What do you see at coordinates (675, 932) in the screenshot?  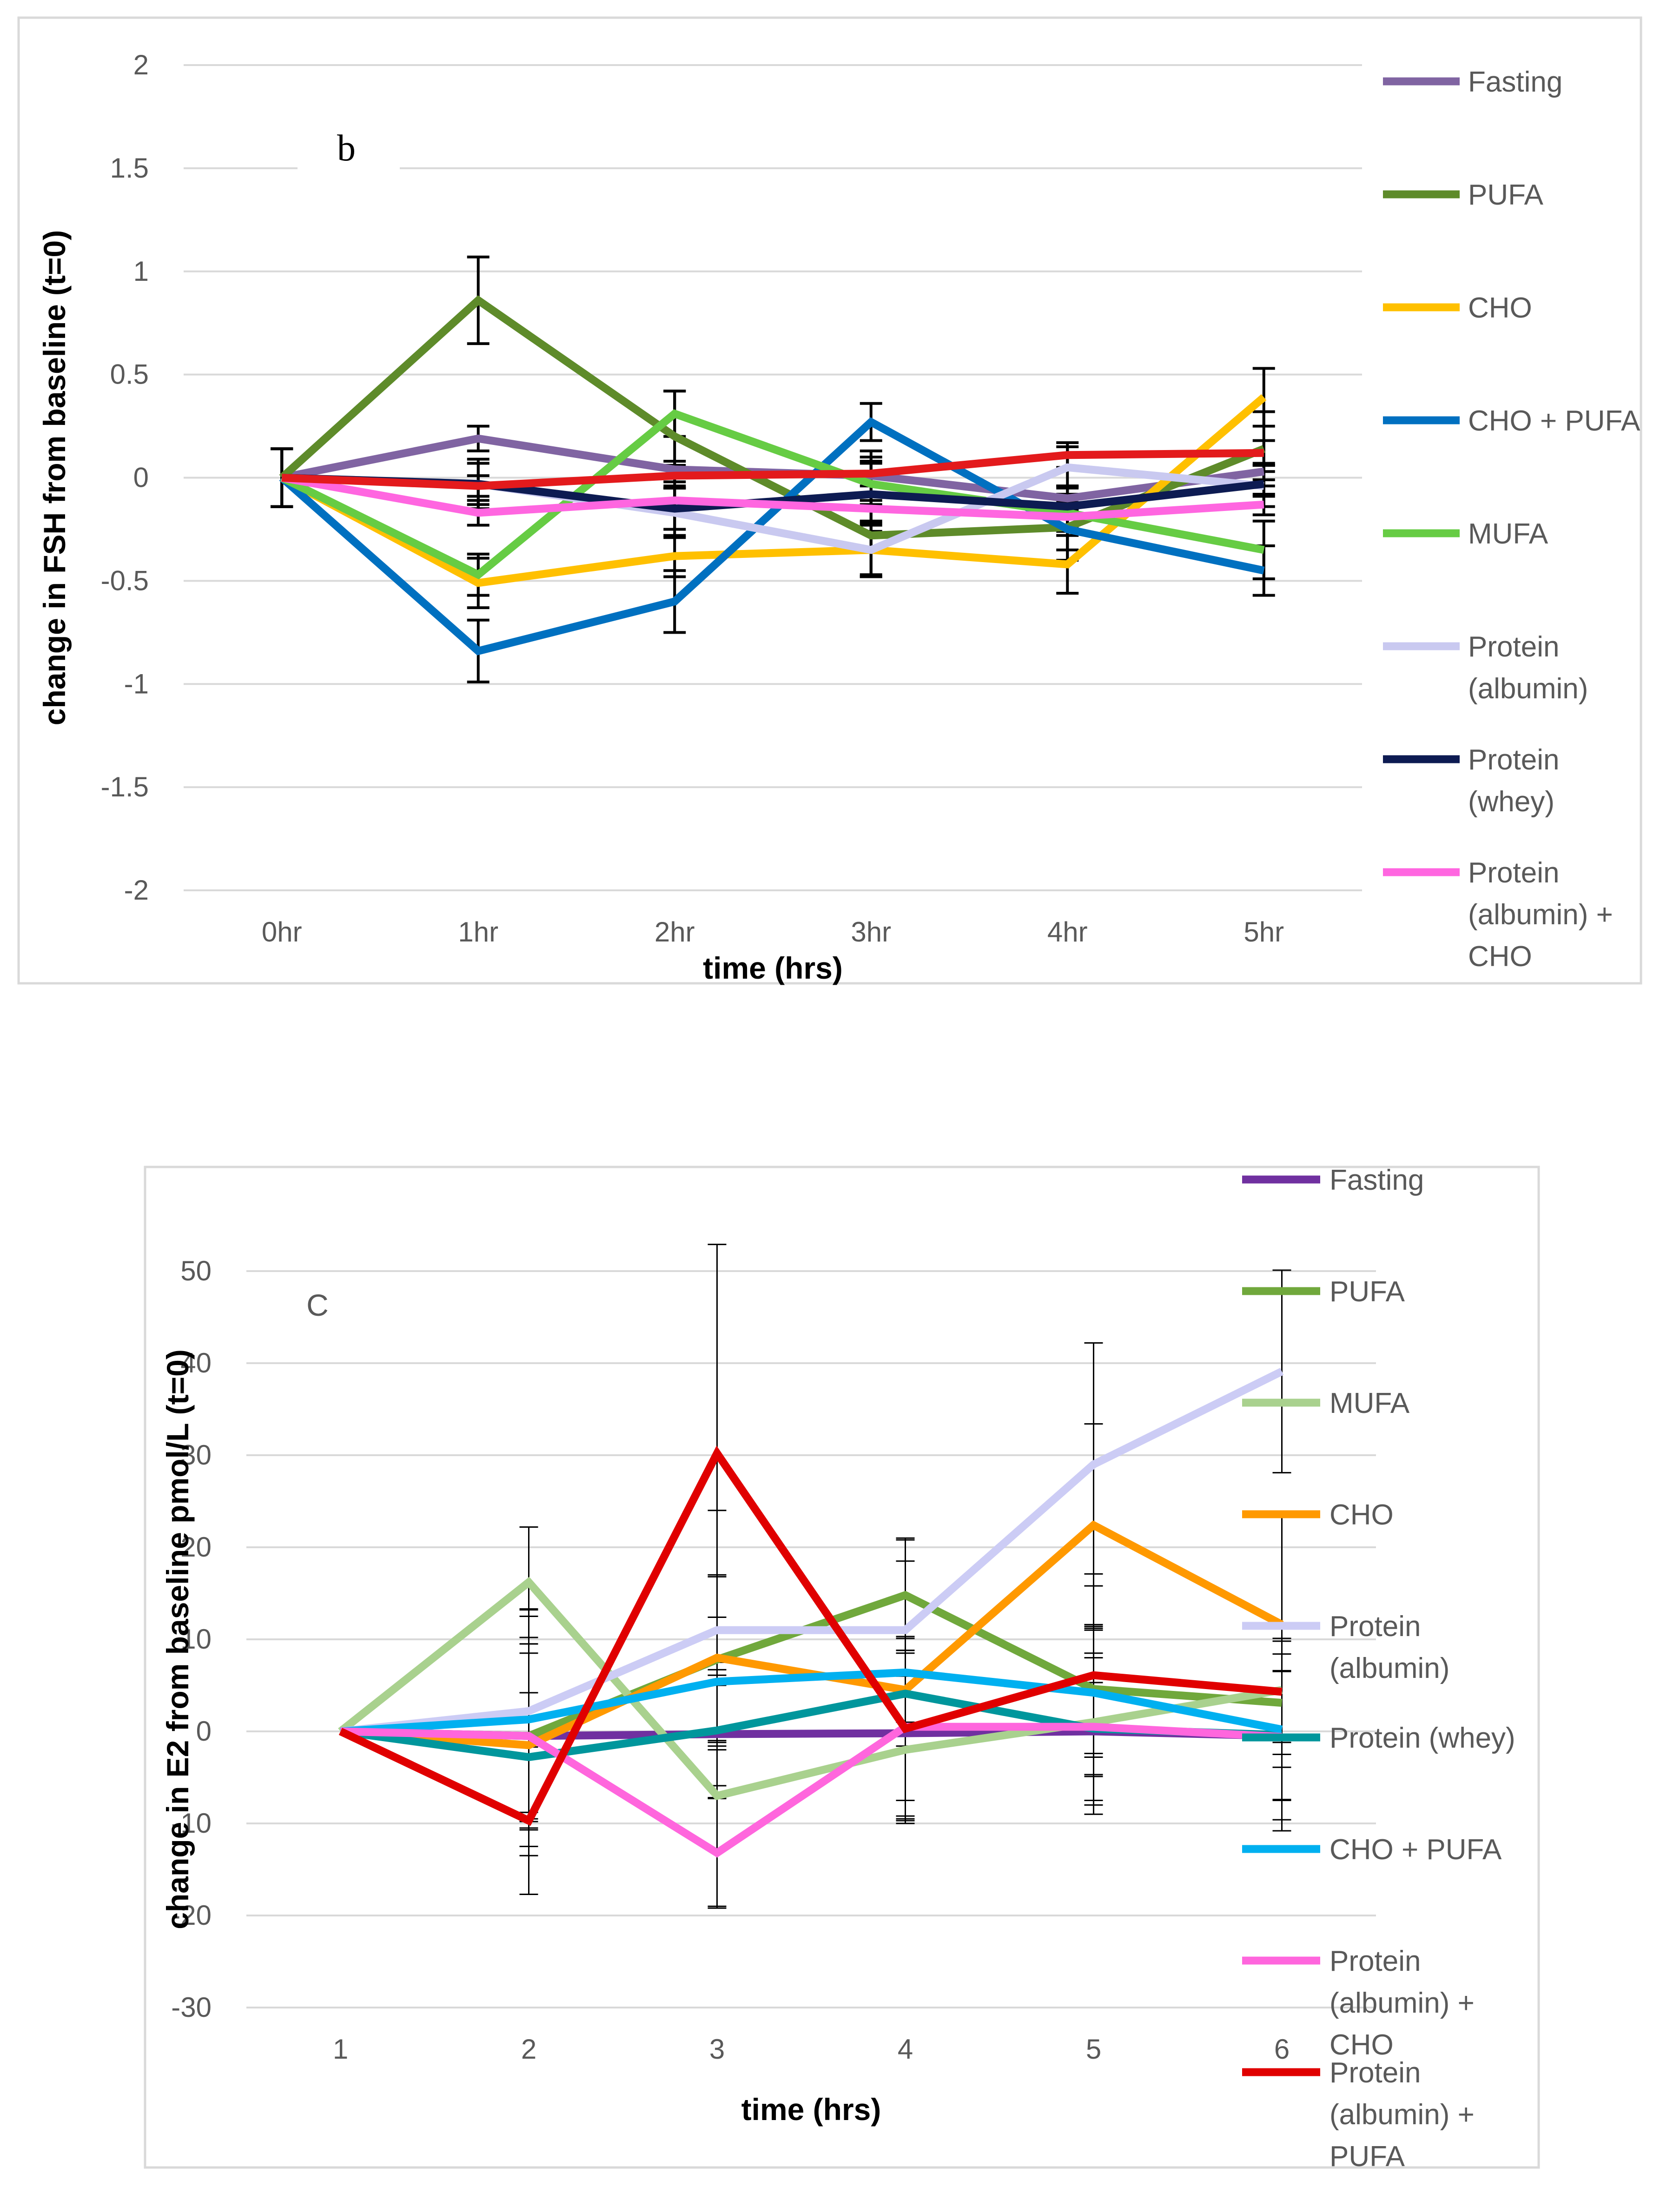 I see `x-tick-label: 2hr` at bounding box center [675, 932].